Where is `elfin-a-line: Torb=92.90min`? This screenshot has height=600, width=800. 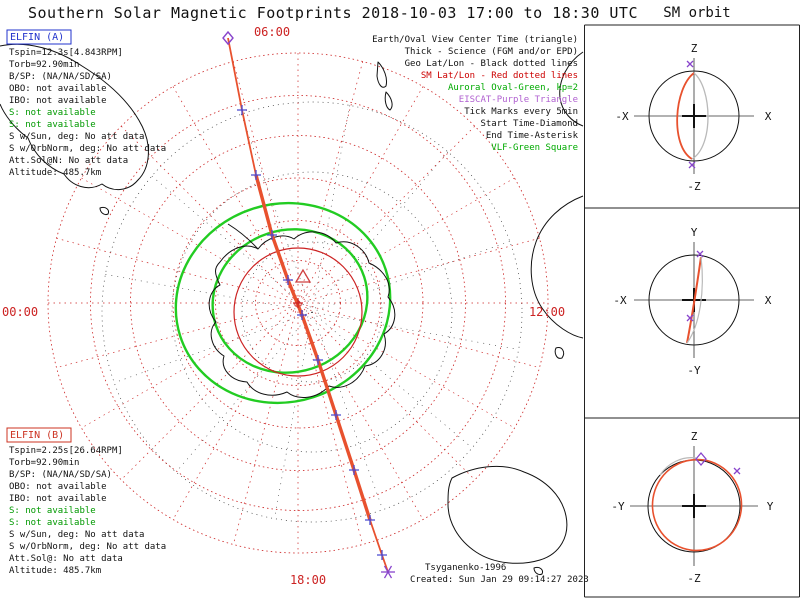 elfin-a-line: Torb=92.90min is located at coordinates (44, 65).